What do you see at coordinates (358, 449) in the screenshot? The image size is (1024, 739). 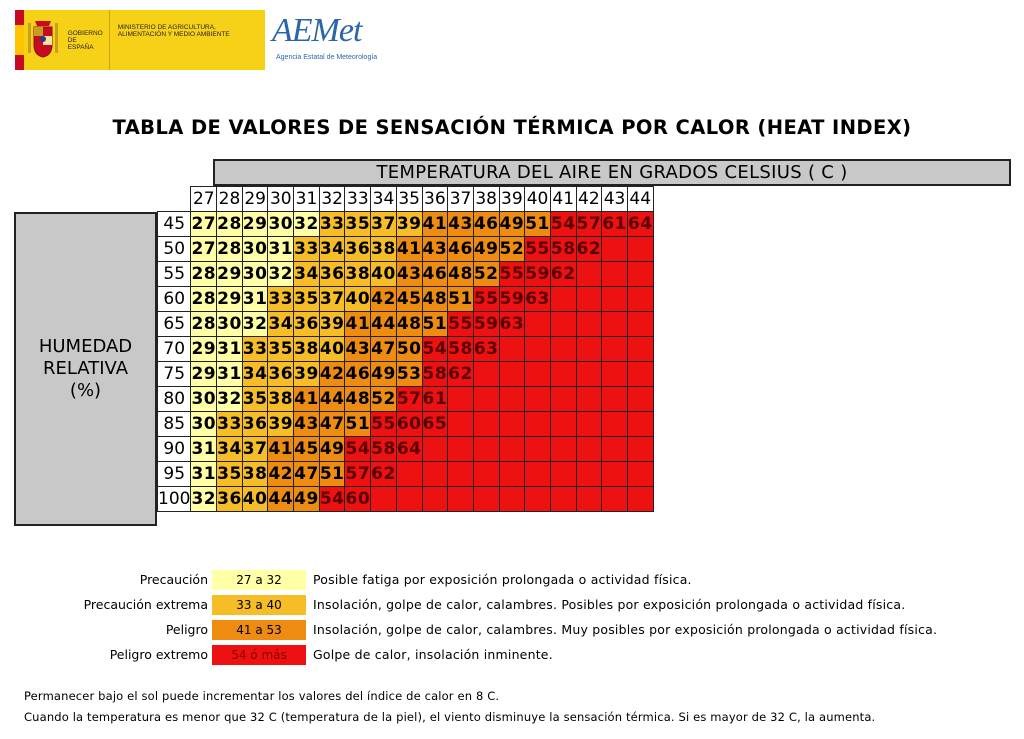 I see `heat-index-cell: 54` at bounding box center [358, 449].